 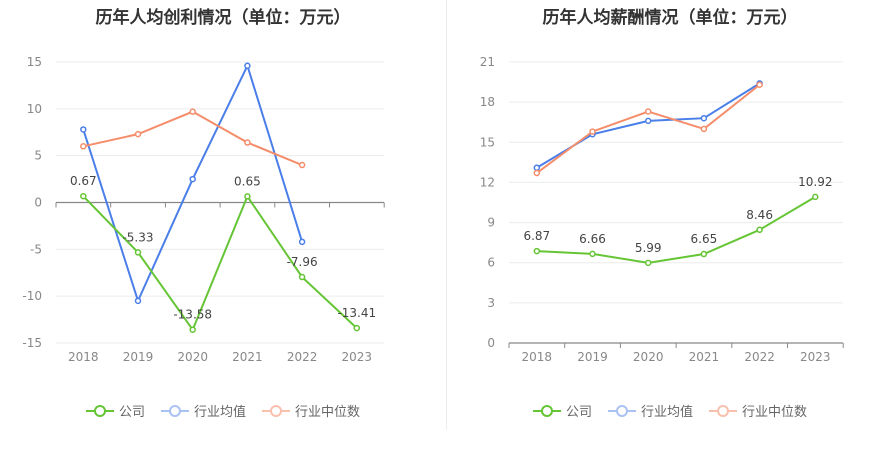 What do you see at coordinates (487, 102) in the screenshot?
I see `y-tick-label: 18` at bounding box center [487, 102].